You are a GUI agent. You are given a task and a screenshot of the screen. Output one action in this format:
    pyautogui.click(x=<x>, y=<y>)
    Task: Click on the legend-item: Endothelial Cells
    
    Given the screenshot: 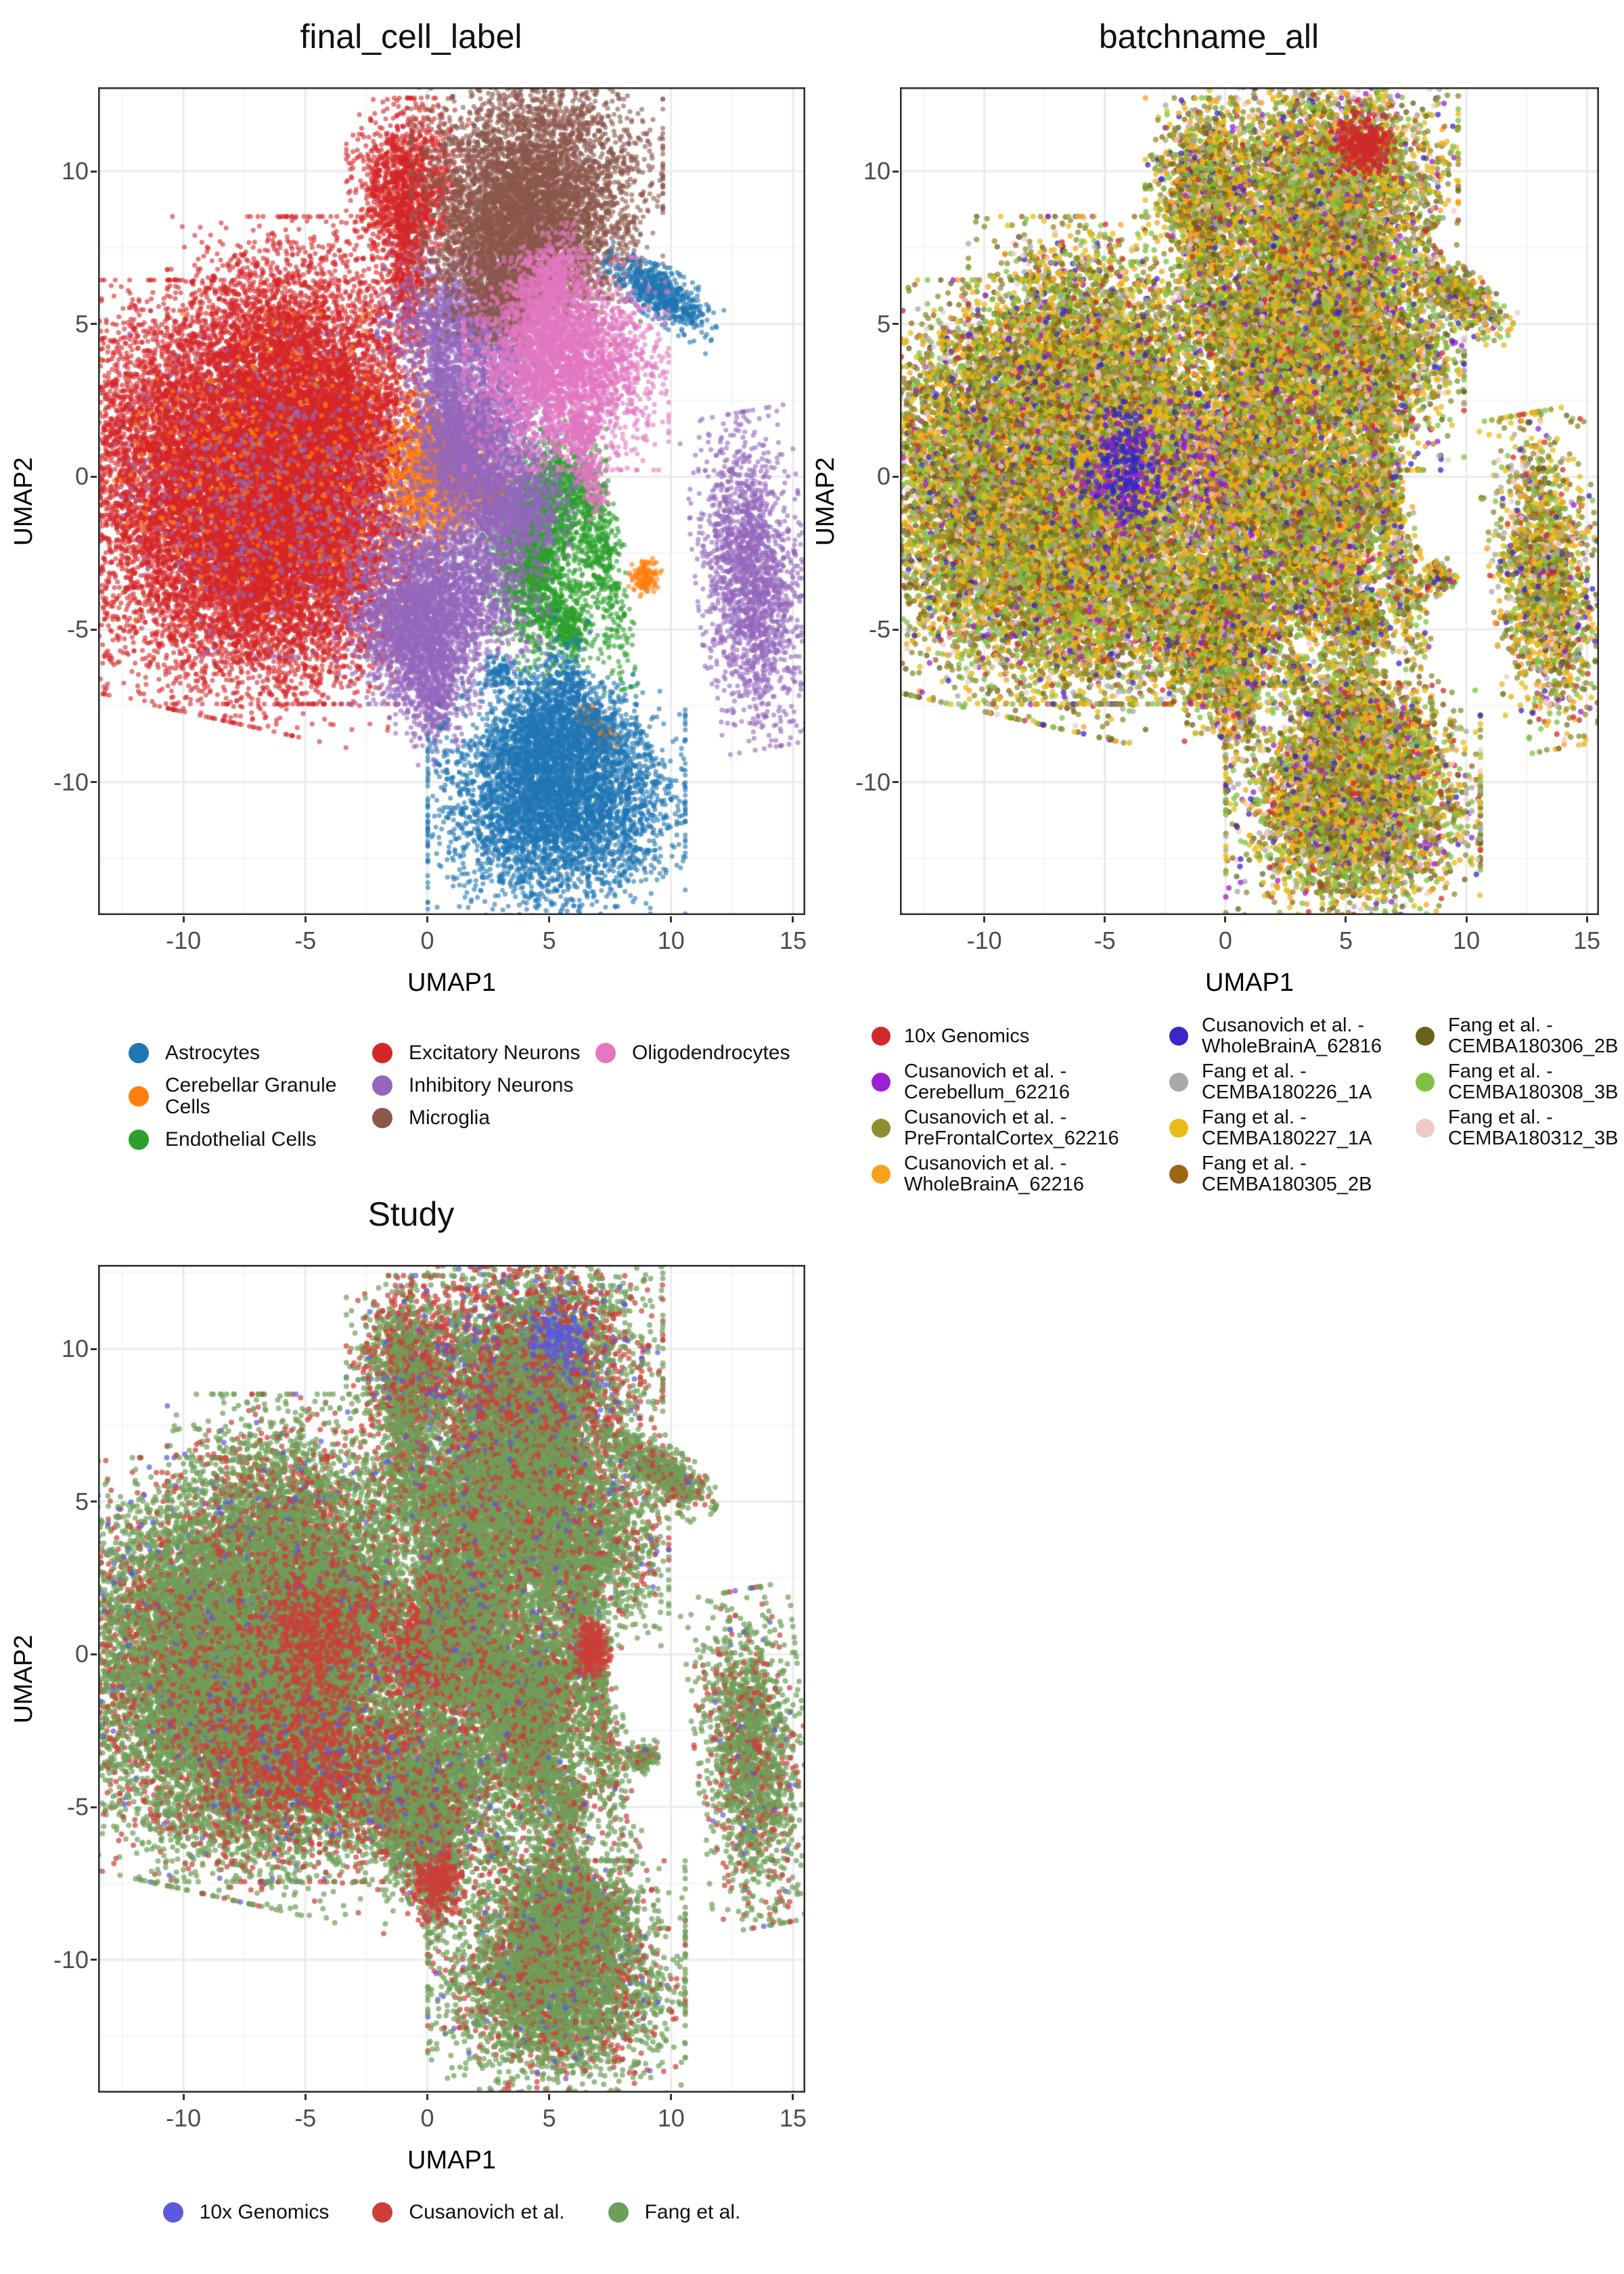 What is the action you would take?
    pyautogui.click(x=250, y=1140)
    